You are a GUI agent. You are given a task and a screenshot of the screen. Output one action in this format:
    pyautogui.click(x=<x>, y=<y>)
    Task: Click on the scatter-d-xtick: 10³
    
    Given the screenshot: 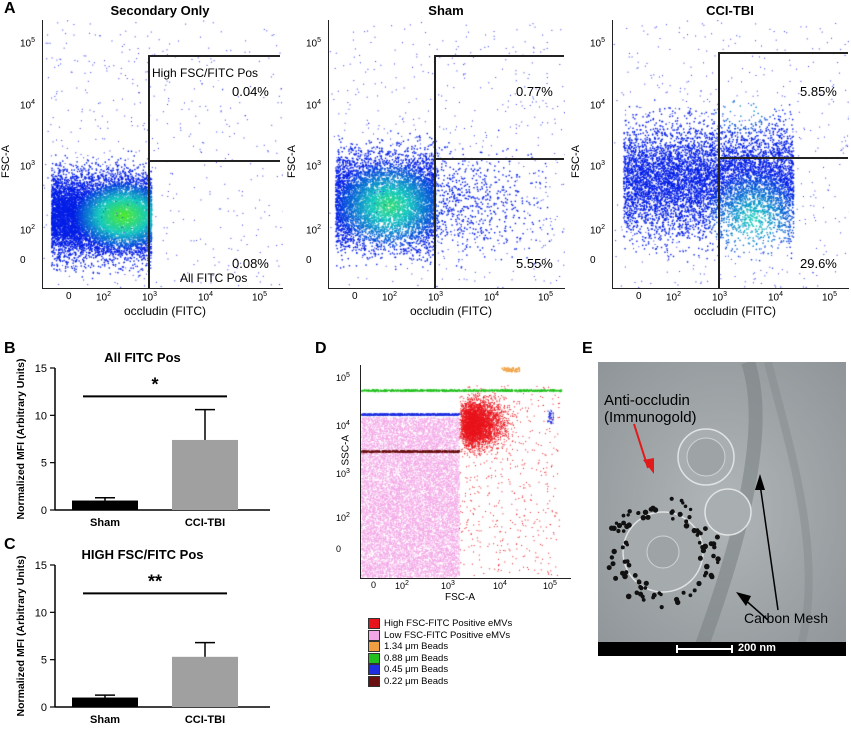 What is the action you would take?
    pyautogui.click(x=448, y=585)
    